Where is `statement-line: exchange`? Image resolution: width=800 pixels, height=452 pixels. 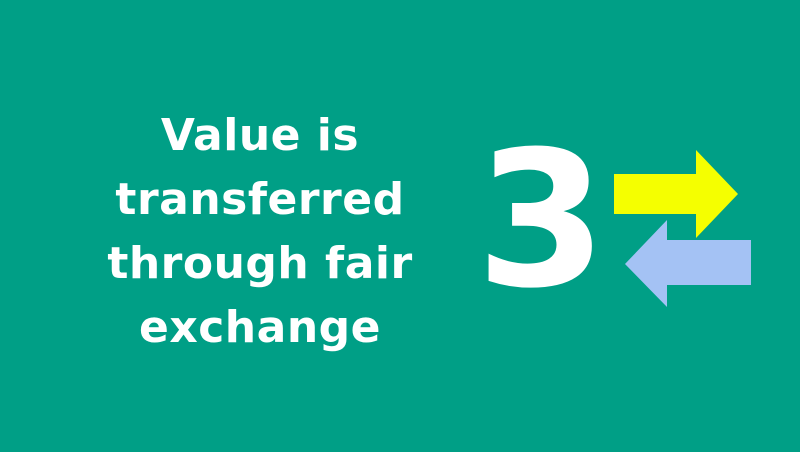 statement-line: exchange is located at coordinates (260, 327).